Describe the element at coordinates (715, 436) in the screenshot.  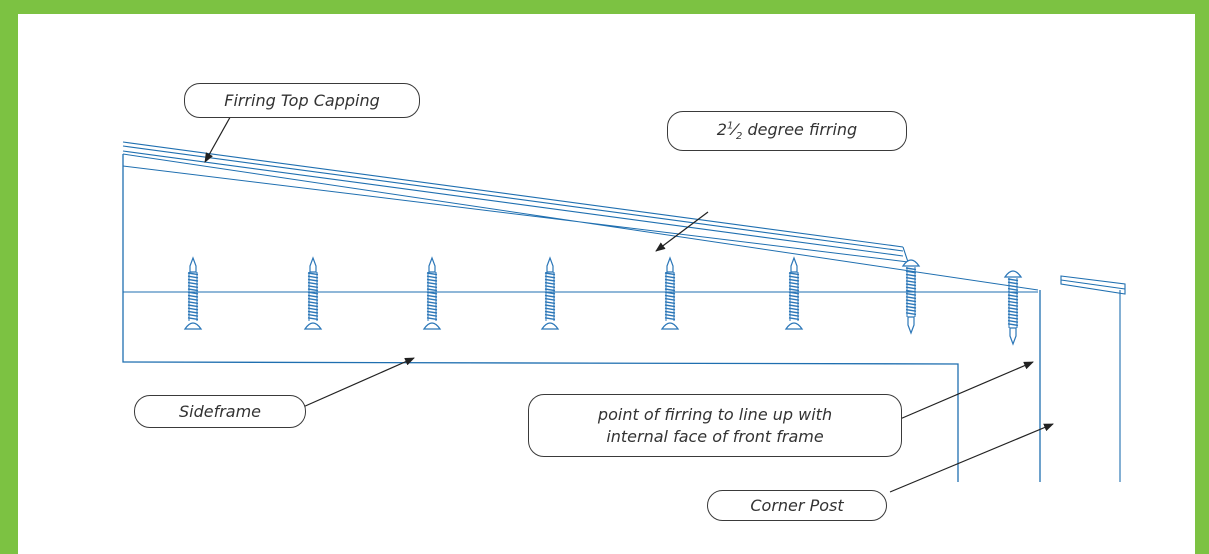
I see `point-of-firring-line2: internal face of front frame` at that location.